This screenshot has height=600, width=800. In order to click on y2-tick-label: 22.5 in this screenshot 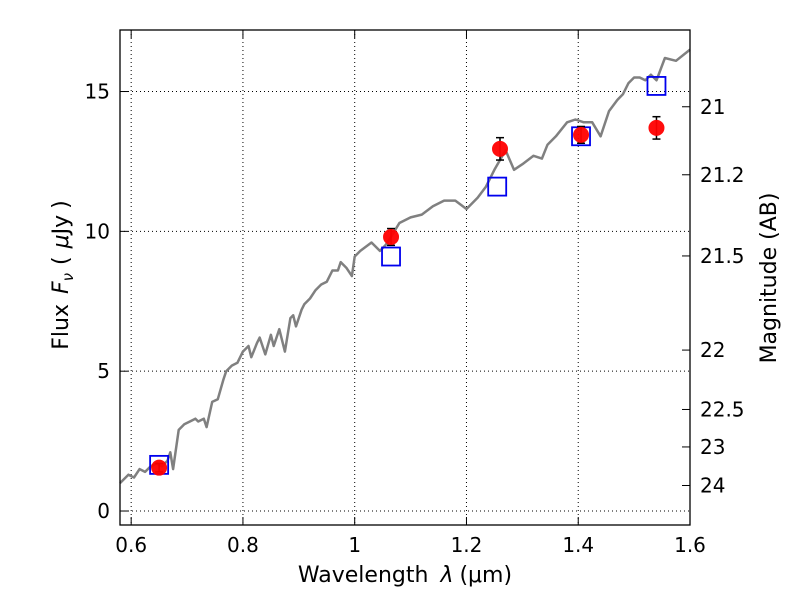, I will do `click(722, 409)`.